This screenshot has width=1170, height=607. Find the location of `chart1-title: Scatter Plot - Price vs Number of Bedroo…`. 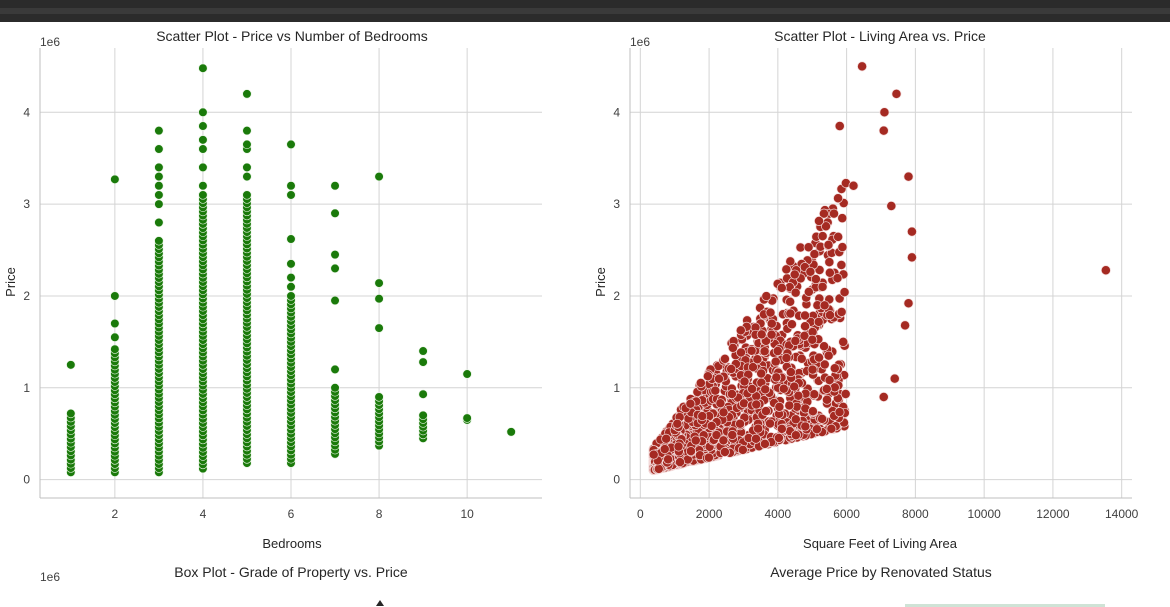

chart1-title: Scatter Plot - Price vs Number of Bedroo… is located at coordinates (292, 36).